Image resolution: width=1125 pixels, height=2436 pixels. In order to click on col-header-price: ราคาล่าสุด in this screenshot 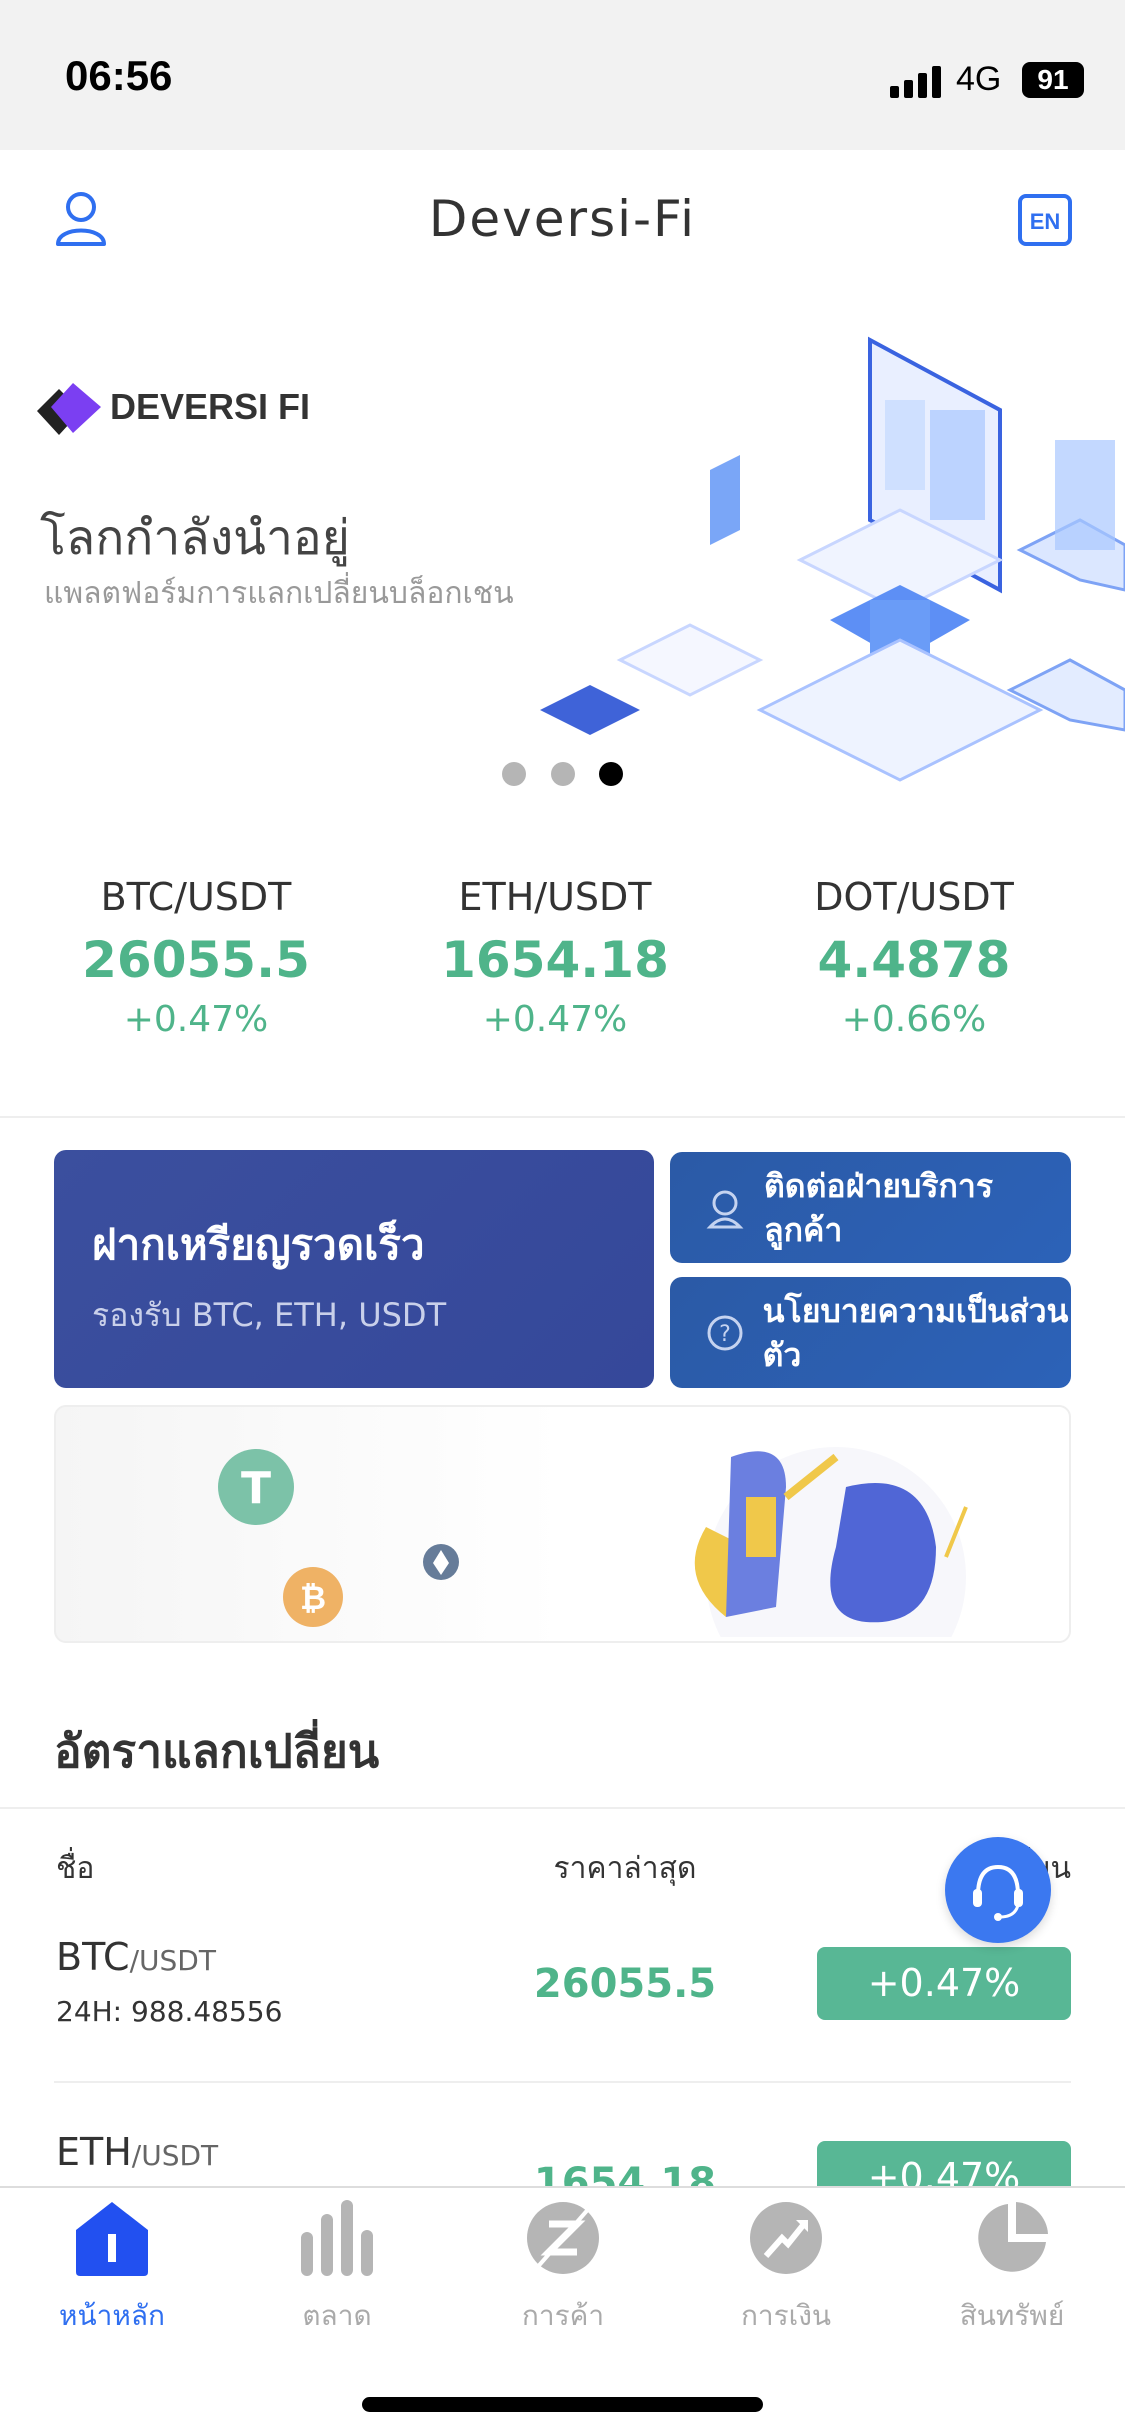, I will do `click(625, 1868)`.